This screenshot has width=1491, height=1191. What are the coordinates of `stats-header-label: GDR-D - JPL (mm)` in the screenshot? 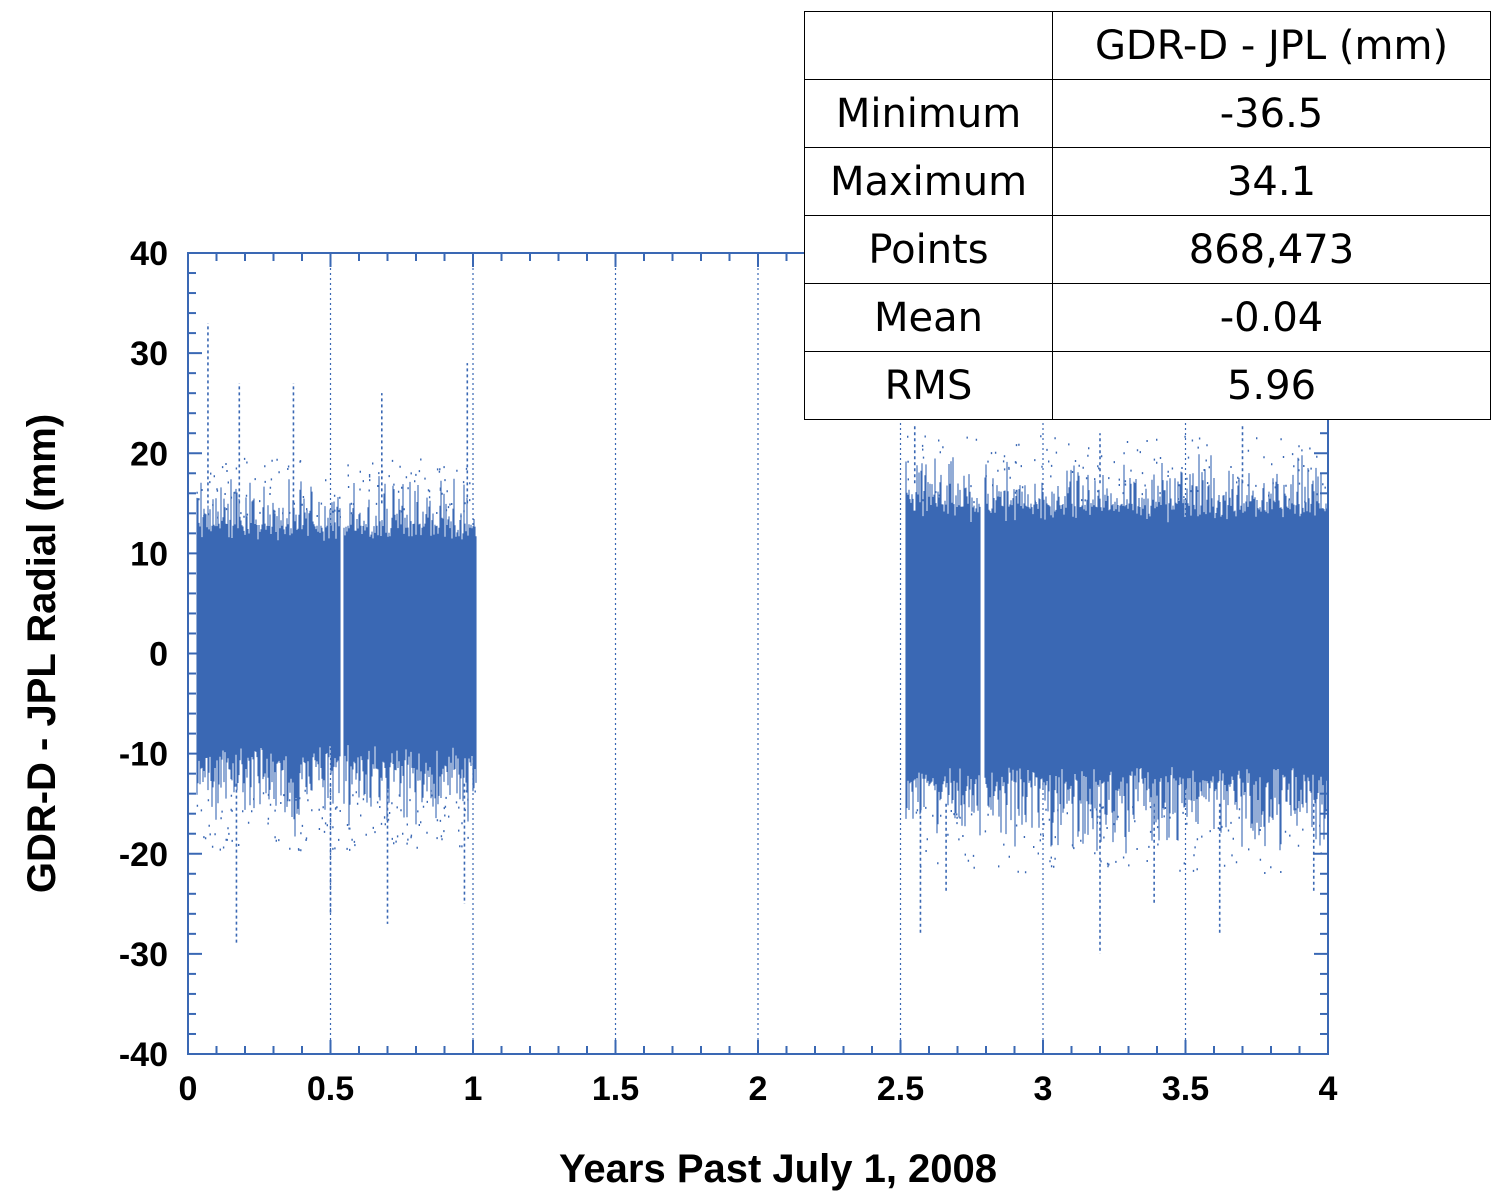 It's located at (1271, 45).